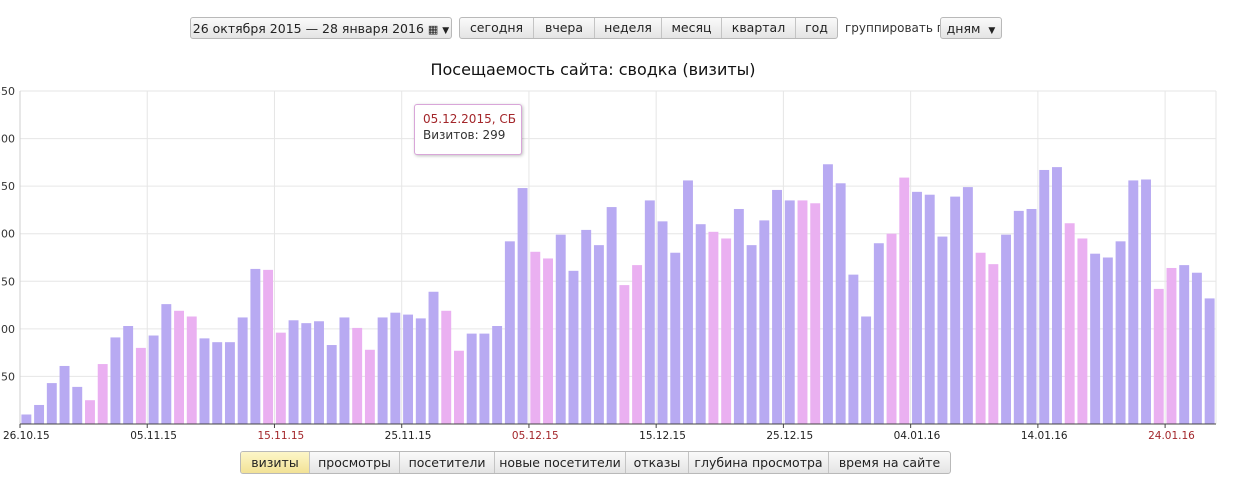 This screenshot has width=1256, height=500. Describe the element at coordinates (758, 28) in the screenshot. I see `period-quarter-button: квартал` at that location.